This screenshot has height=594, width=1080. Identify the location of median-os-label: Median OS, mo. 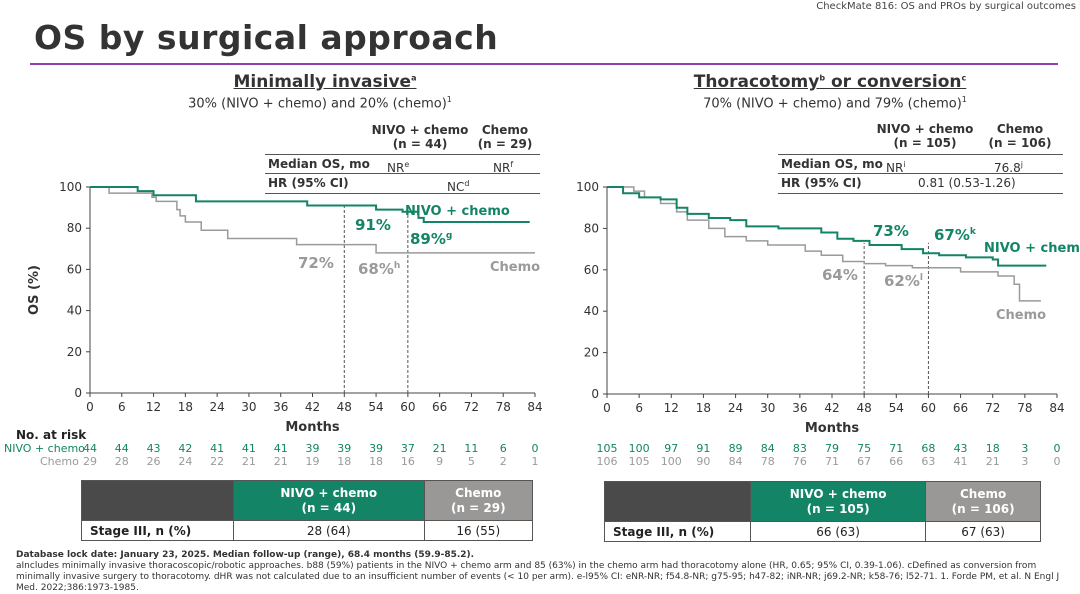
(319, 164).